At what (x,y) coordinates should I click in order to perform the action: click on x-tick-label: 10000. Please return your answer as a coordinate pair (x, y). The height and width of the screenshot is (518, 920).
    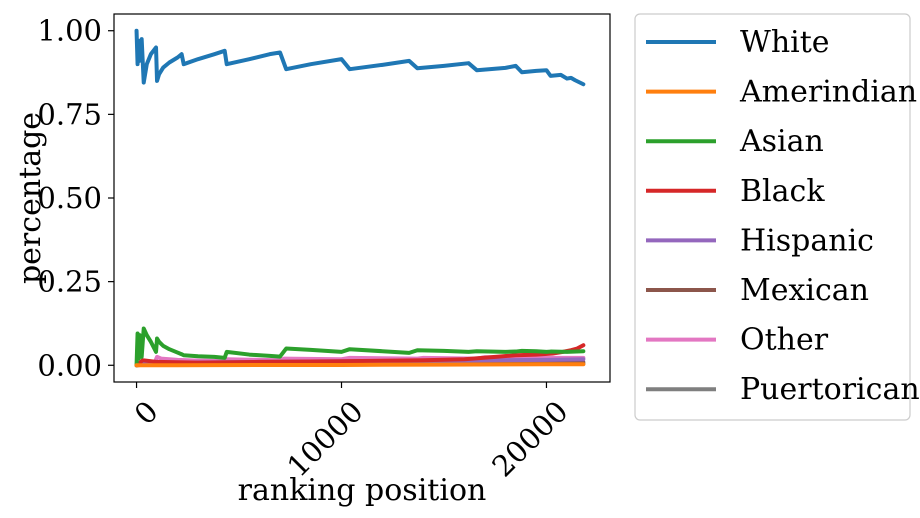
    Looking at the image, I should click on (324, 438).